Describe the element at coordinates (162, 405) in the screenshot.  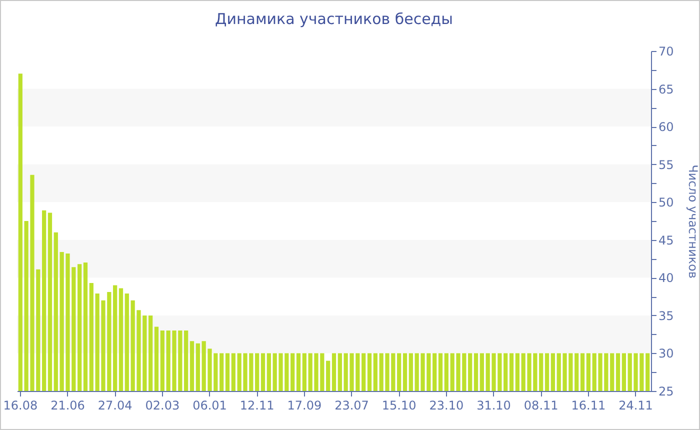
I see `x-tick-label: 02.03` at that location.